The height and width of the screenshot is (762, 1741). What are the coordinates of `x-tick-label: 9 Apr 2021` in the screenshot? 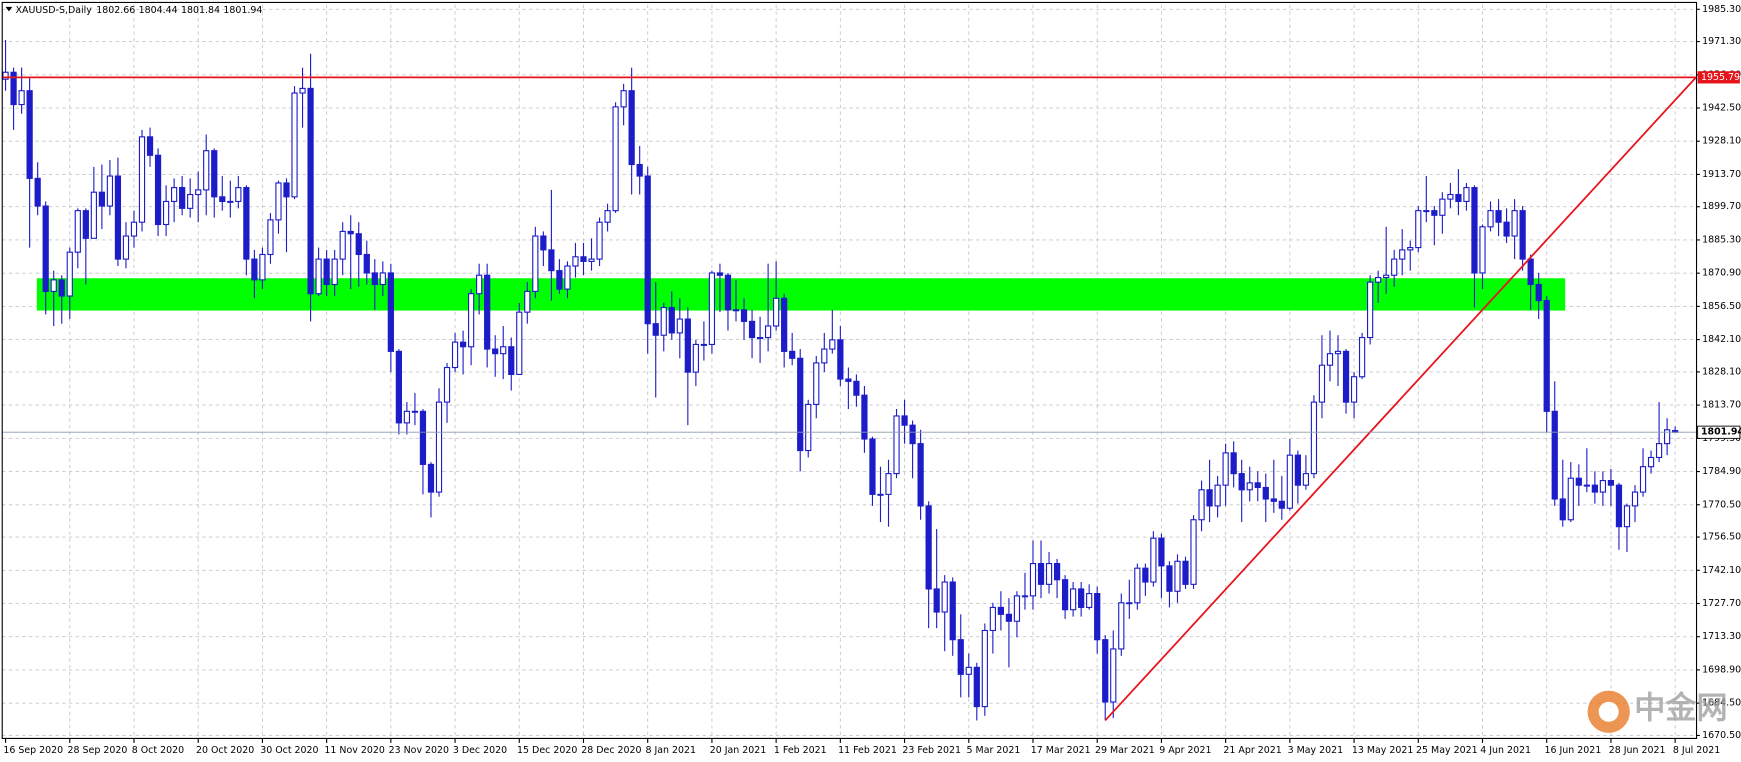 It's located at (1185, 750).